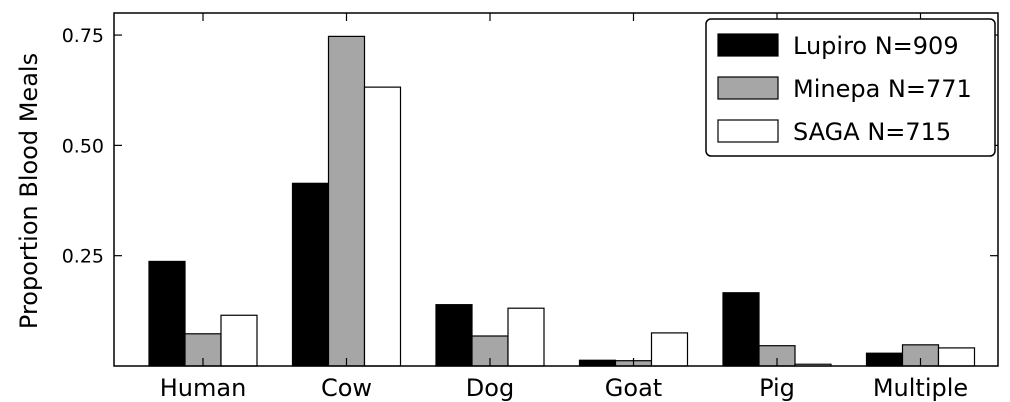  What do you see at coordinates (29, 191) in the screenshot?
I see `y-axis-title: Proportion Blood Meals` at bounding box center [29, 191].